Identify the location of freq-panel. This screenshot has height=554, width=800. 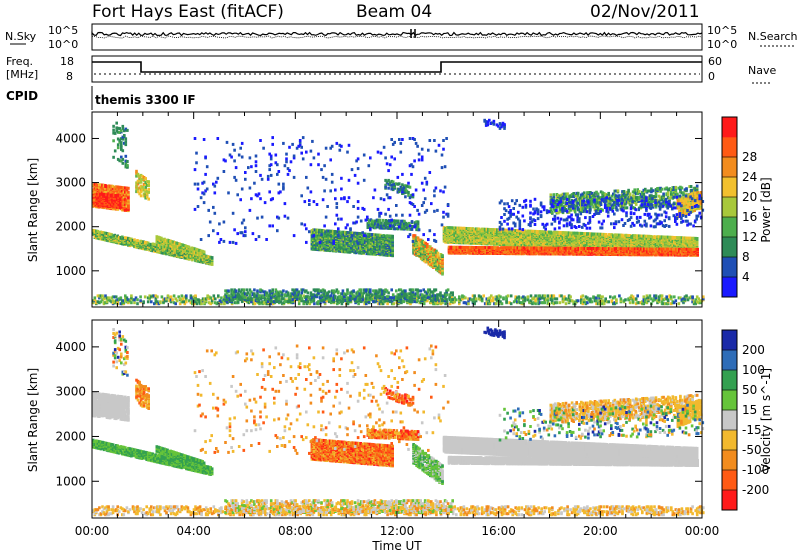
(397, 69).